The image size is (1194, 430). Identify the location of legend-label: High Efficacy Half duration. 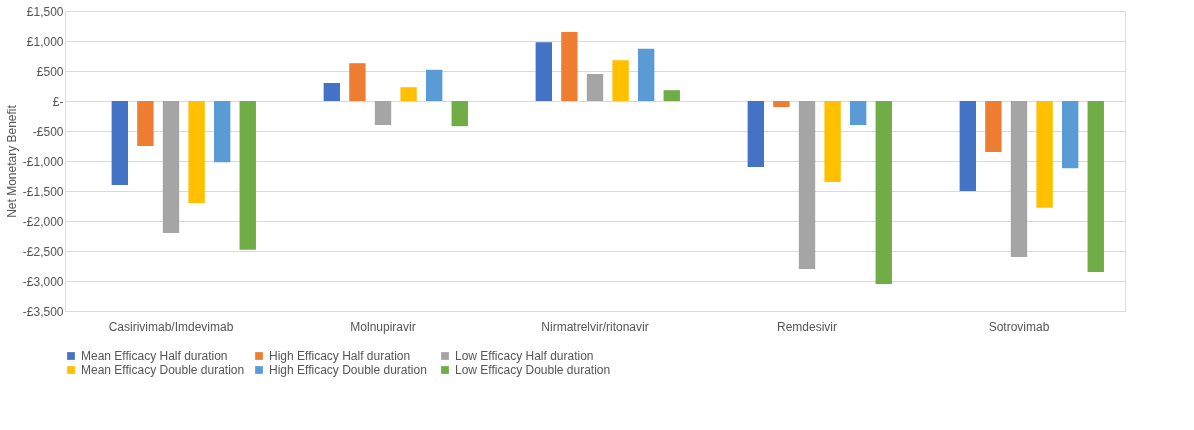
(340, 356).